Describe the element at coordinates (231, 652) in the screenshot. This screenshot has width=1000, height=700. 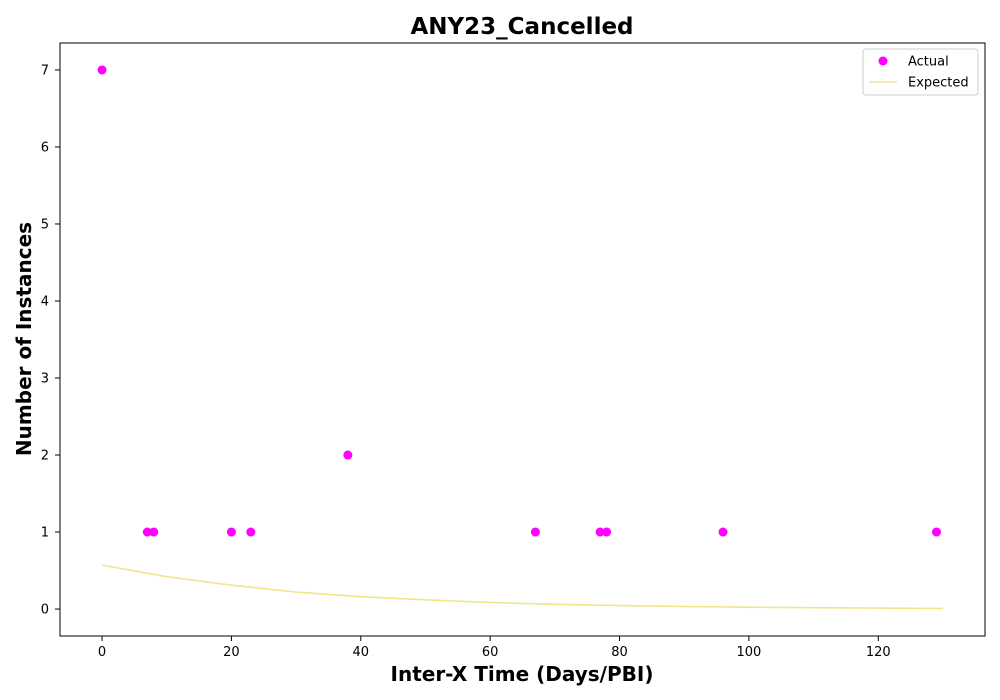
I see `x-tick-label: 20` at that location.